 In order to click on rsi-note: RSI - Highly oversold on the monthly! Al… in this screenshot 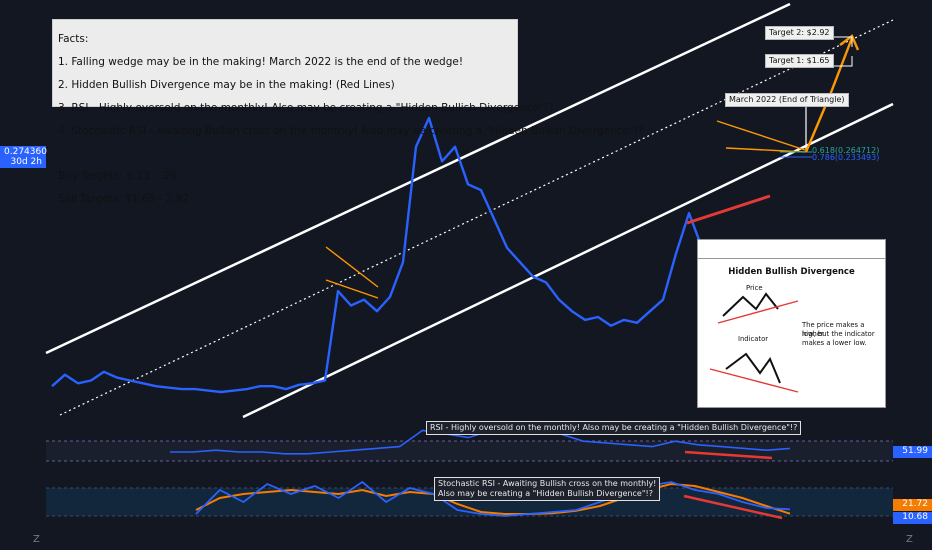, I will do `click(614, 428)`.